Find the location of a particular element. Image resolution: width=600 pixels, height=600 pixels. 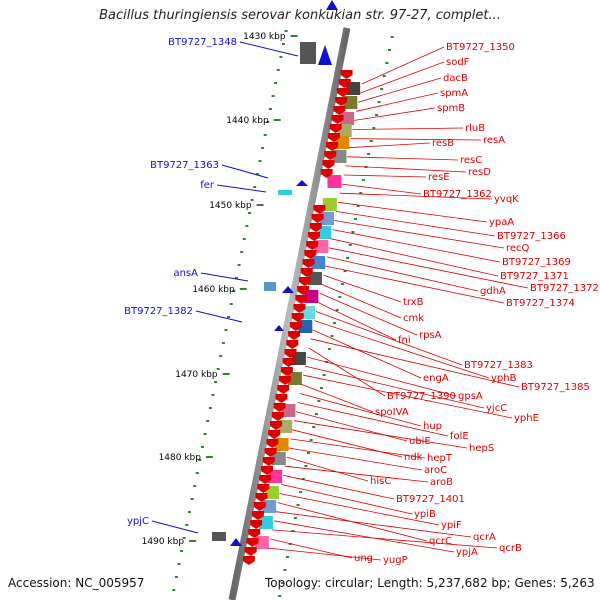

gene-label: hepT is located at coordinates (440, 458).